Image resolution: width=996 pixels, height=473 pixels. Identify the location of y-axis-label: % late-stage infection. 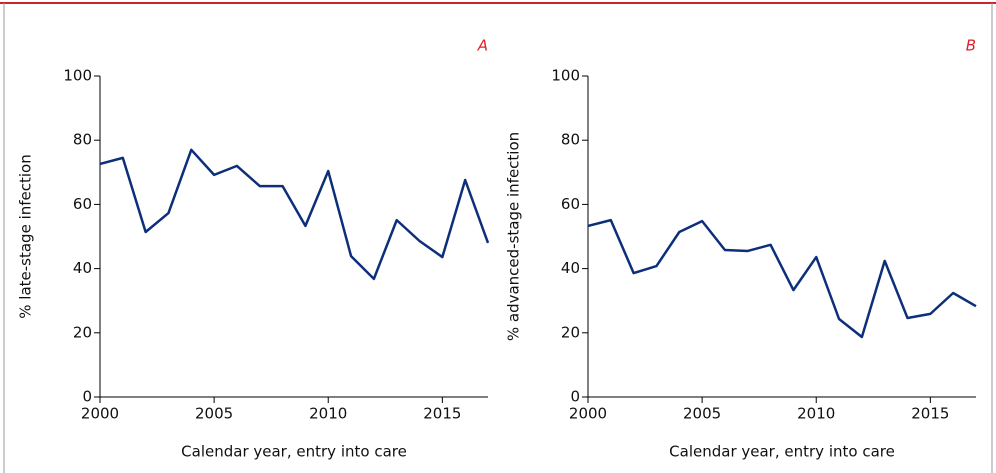
(26, 236).